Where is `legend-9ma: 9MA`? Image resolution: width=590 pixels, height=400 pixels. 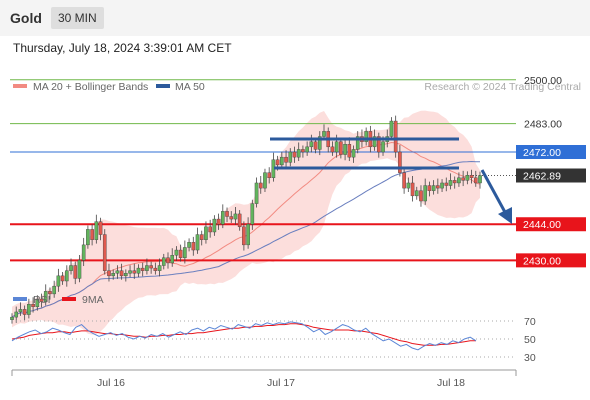
legend-9ma: 9MA is located at coordinates (93, 300).